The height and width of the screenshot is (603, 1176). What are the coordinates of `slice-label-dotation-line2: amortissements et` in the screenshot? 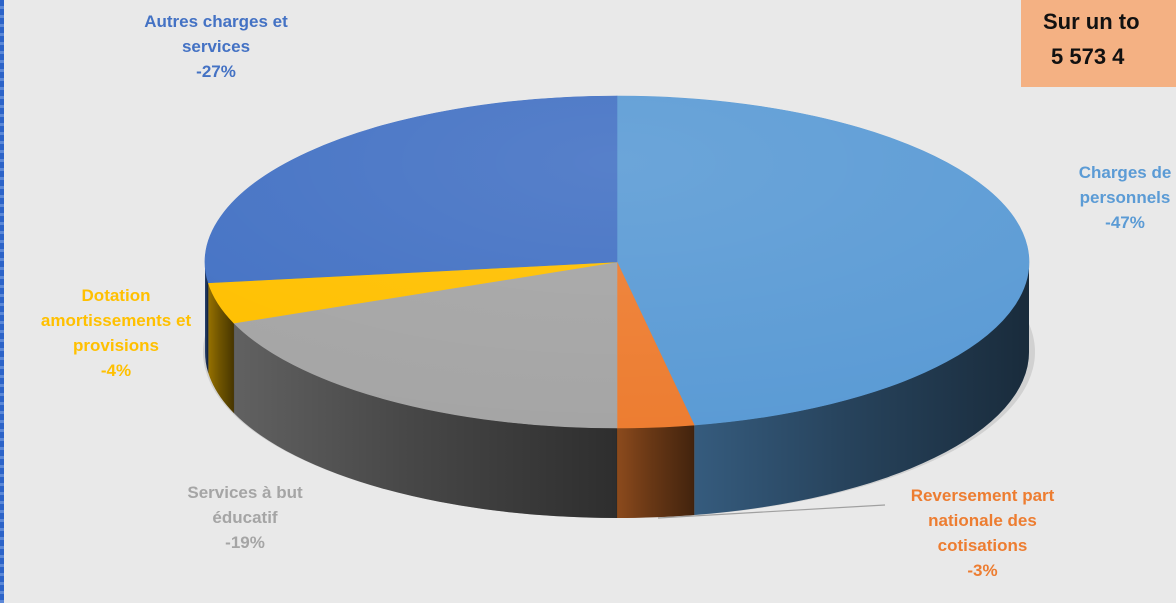 It's located at (116, 320).